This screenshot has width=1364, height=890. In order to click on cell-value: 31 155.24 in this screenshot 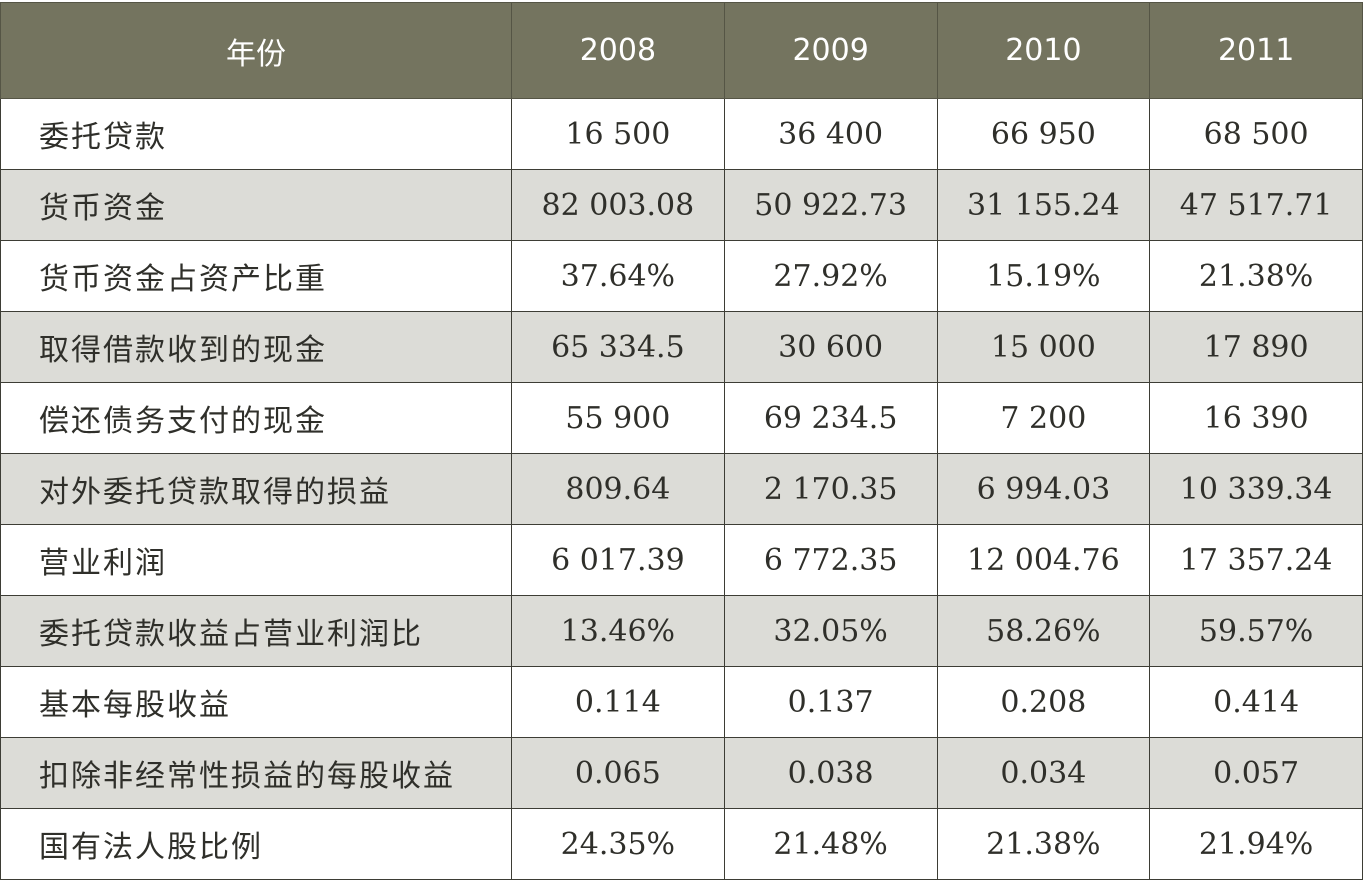, I will do `click(1043, 205)`.